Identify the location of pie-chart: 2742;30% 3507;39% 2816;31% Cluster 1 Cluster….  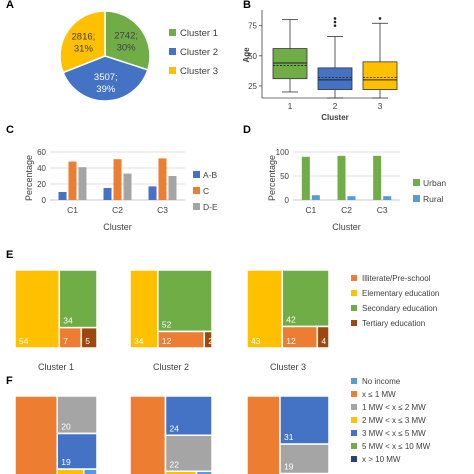
(138, 56).